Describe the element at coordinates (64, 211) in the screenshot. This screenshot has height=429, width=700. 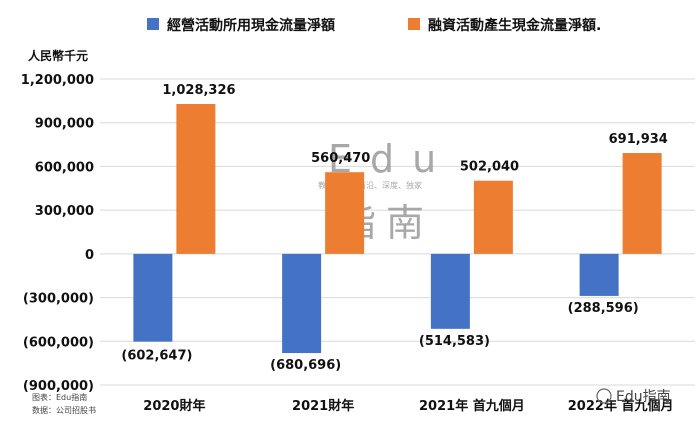
I see `y-tick-label: 300,000` at that location.